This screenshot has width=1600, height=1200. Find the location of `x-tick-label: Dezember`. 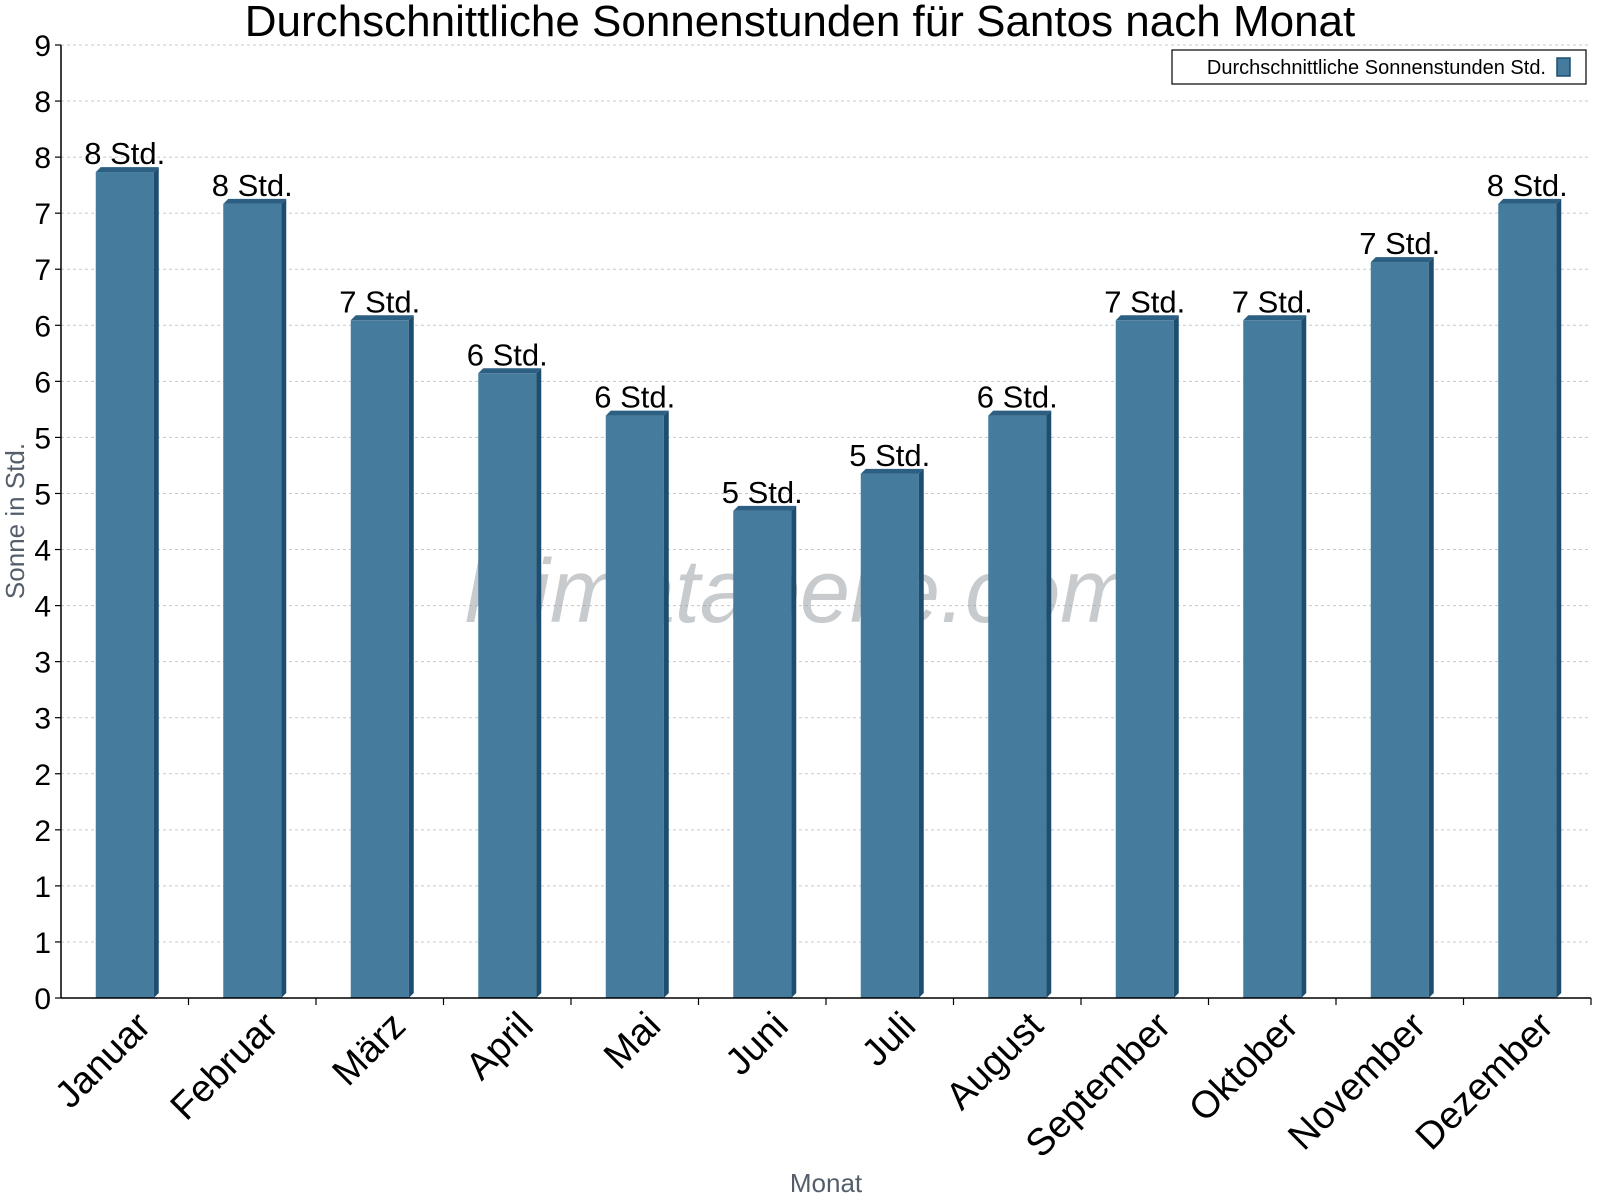

x-tick-label: Dezember is located at coordinates (1485, 1081).